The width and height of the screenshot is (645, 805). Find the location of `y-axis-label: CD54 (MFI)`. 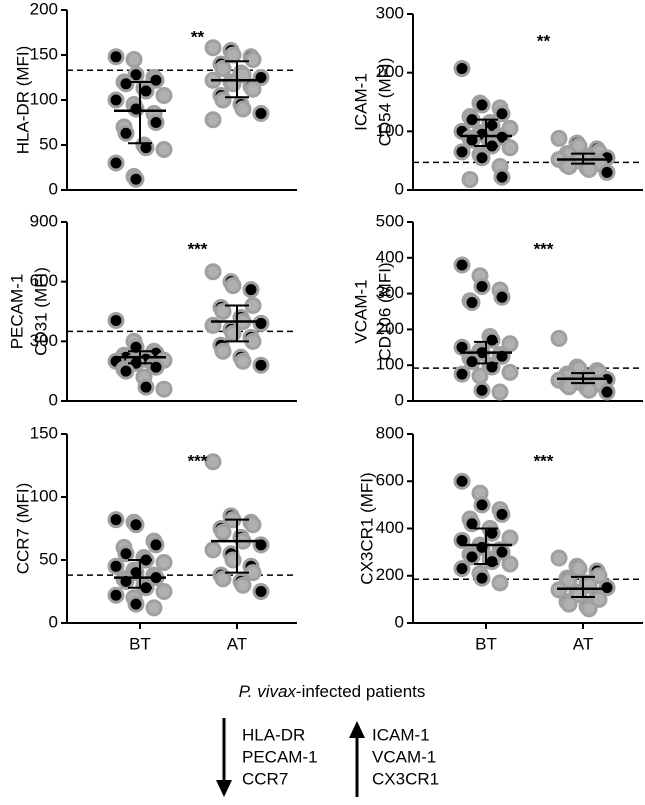

y-axis-label: CD54 (MFI) is located at coordinates (384, 102).